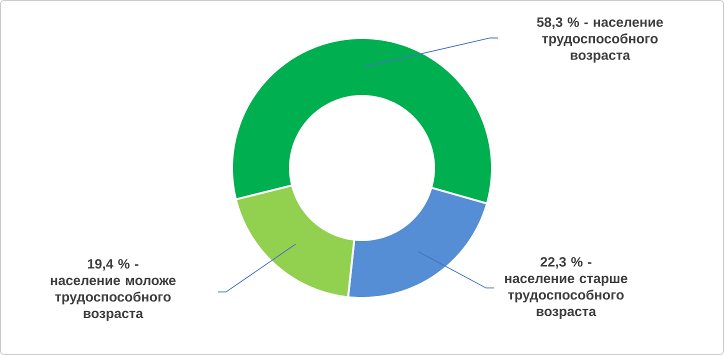 The image size is (724, 355). What do you see at coordinates (113, 290) in the screenshot?
I see `slice-label: 19,4 % - население моложе трудоспособного возраста` at bounding box center [113, 290].